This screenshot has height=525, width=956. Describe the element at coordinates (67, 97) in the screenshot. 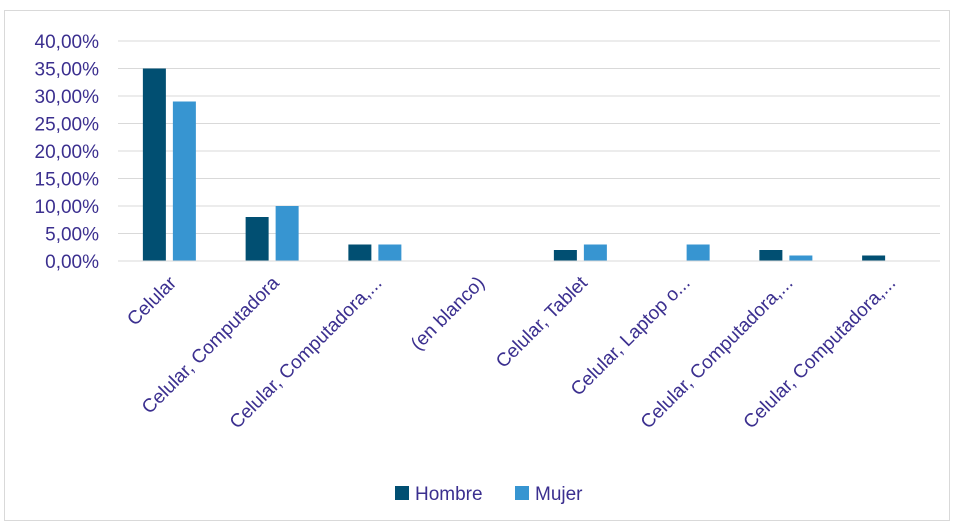

I see `y-tick-label: 30,00%` at that location.